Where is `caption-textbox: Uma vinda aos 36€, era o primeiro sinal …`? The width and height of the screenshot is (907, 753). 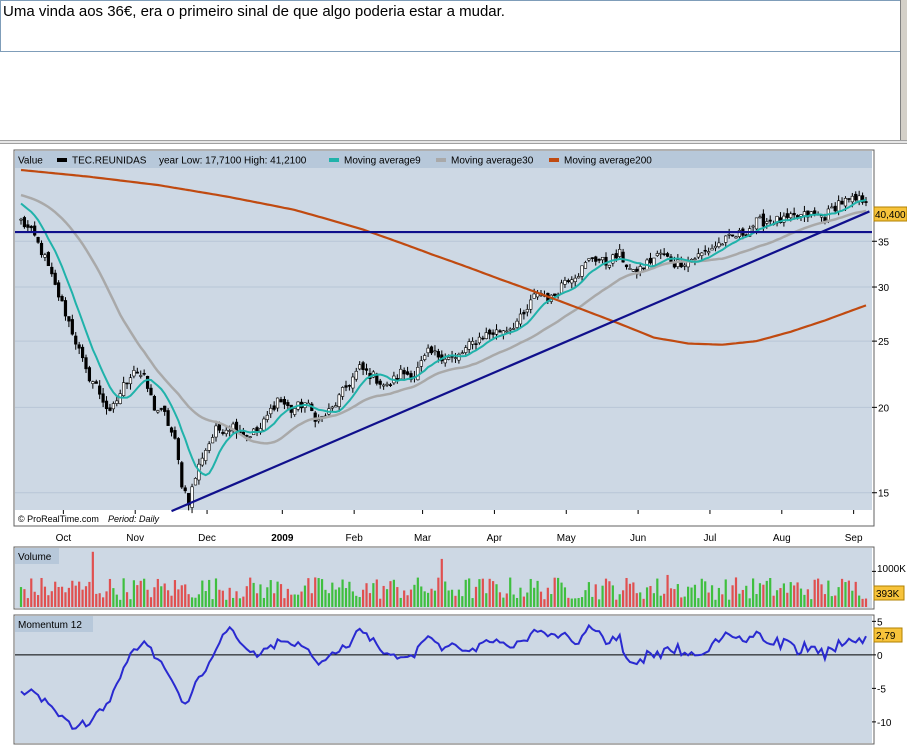 caption-textbox: Uma vinda aos 36€, era o primeiro sinal … is located at coordinates (450, 26).